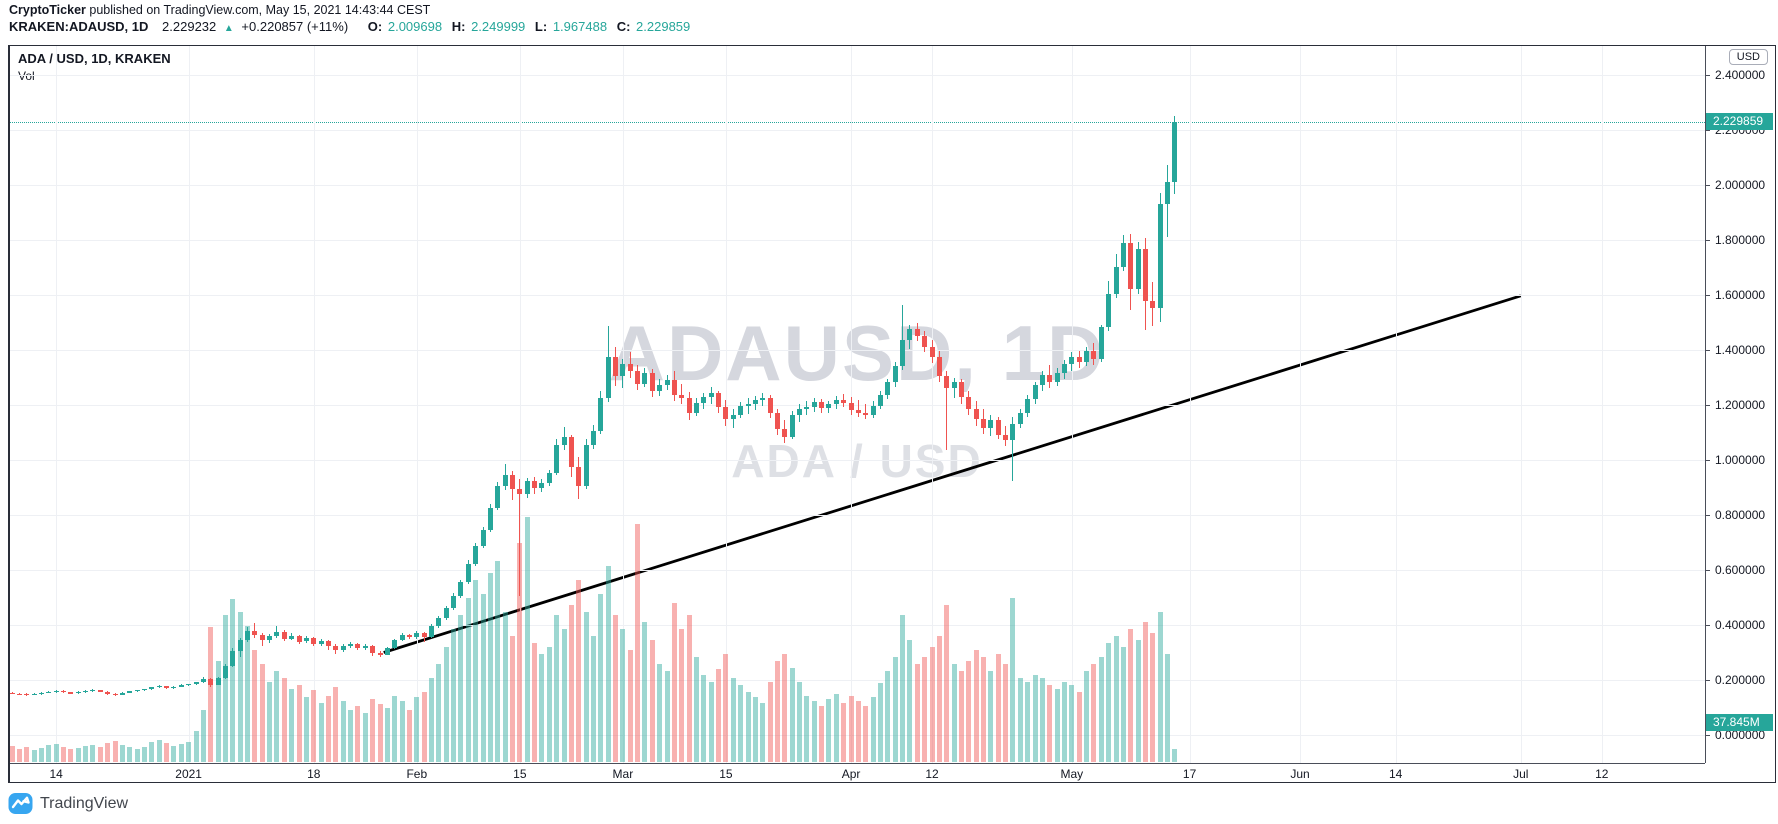  Describe the element at coordinates (1748, 57) in the screenshot. I see `currency-toggle-button: USD` at that location.